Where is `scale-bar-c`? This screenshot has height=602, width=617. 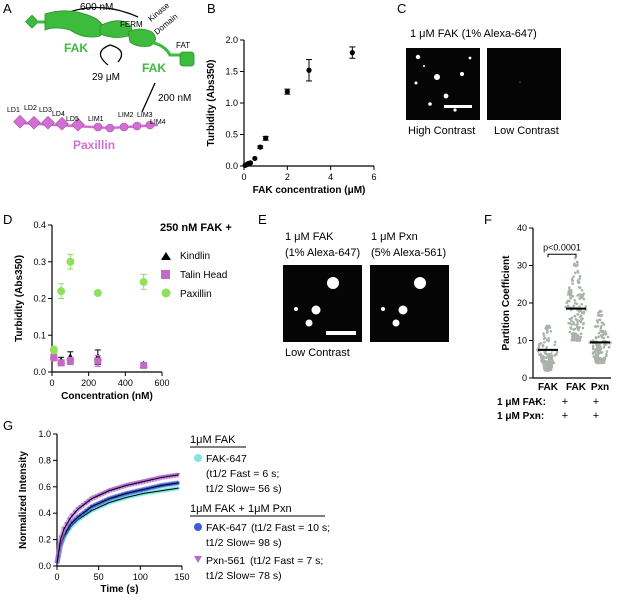
scale-bar-c is located at coordinates (458, 106).